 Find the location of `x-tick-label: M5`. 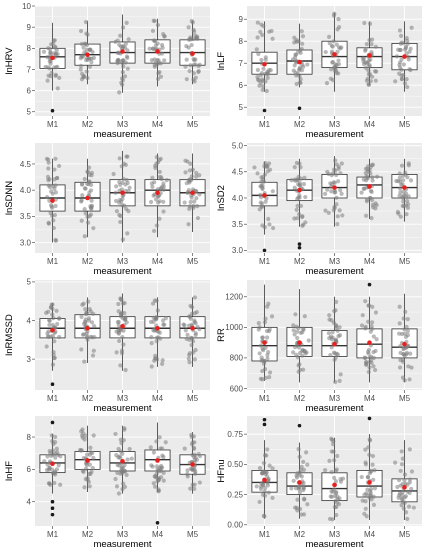

x-tick-label: M5 is located at coordinates (193, 261).